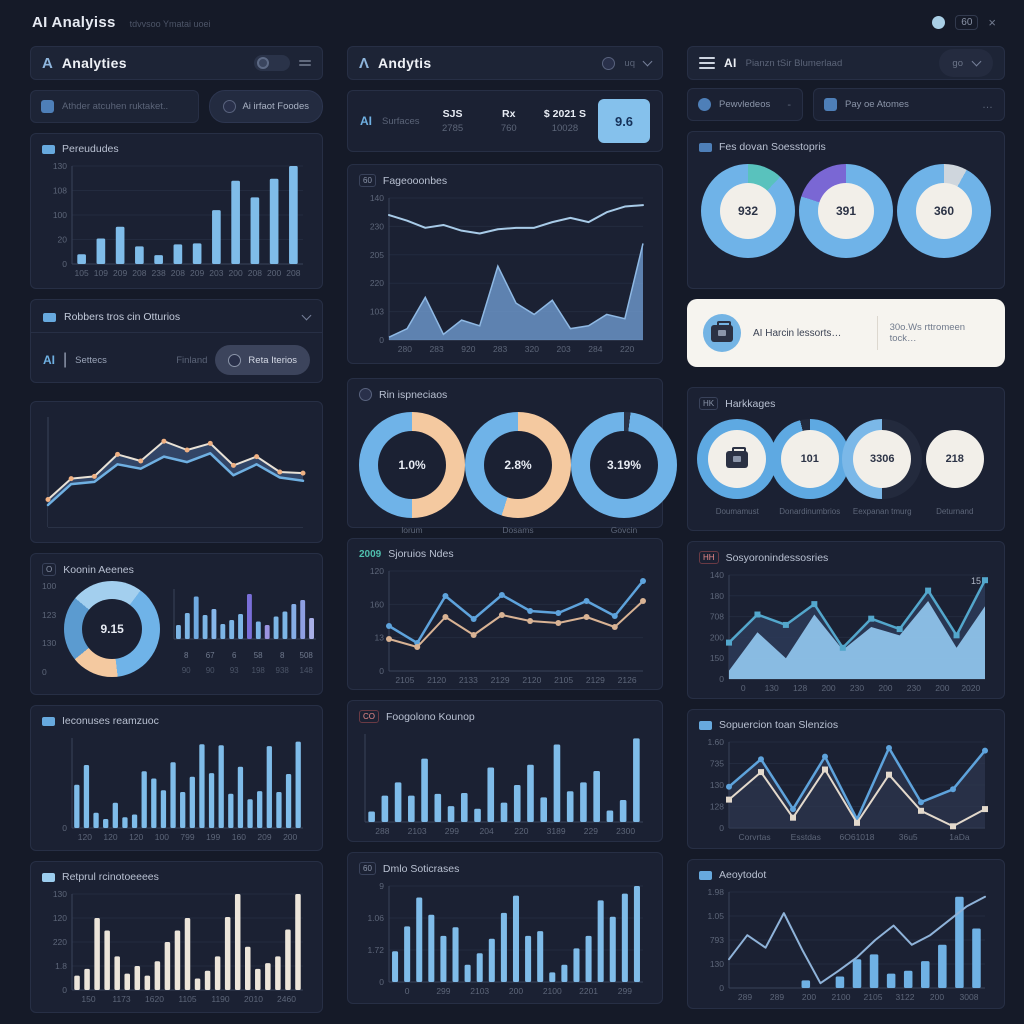  I want to click on pewvledeos-button: Pewvledeos -, so click(745, 104).